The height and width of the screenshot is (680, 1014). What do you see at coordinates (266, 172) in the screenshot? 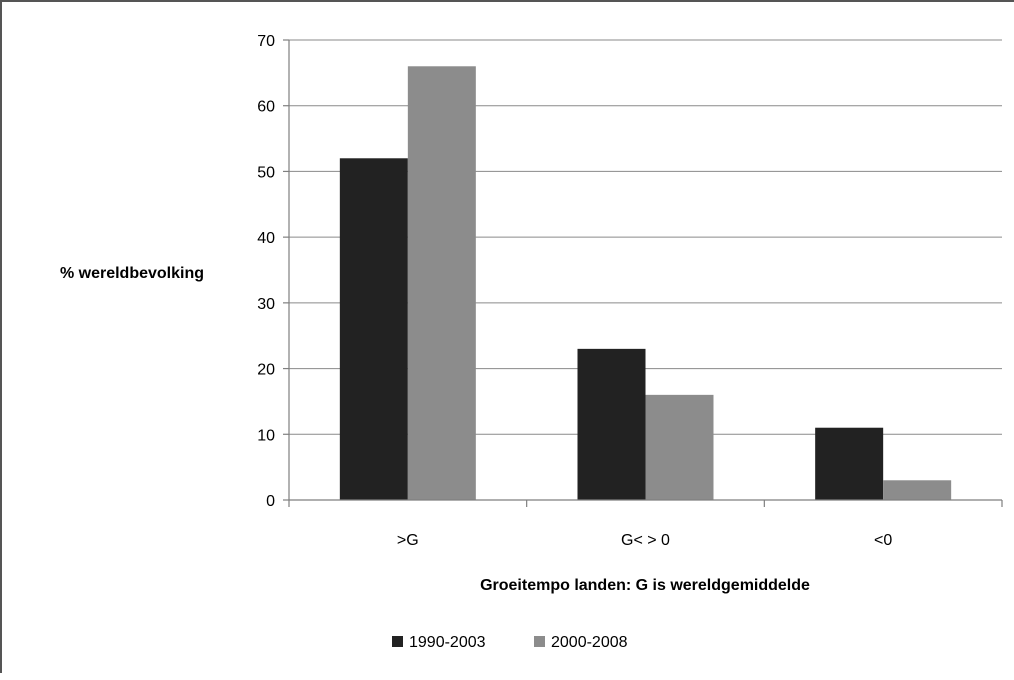
I see `y-tick-label: 50` at bounding box center [266, 172].